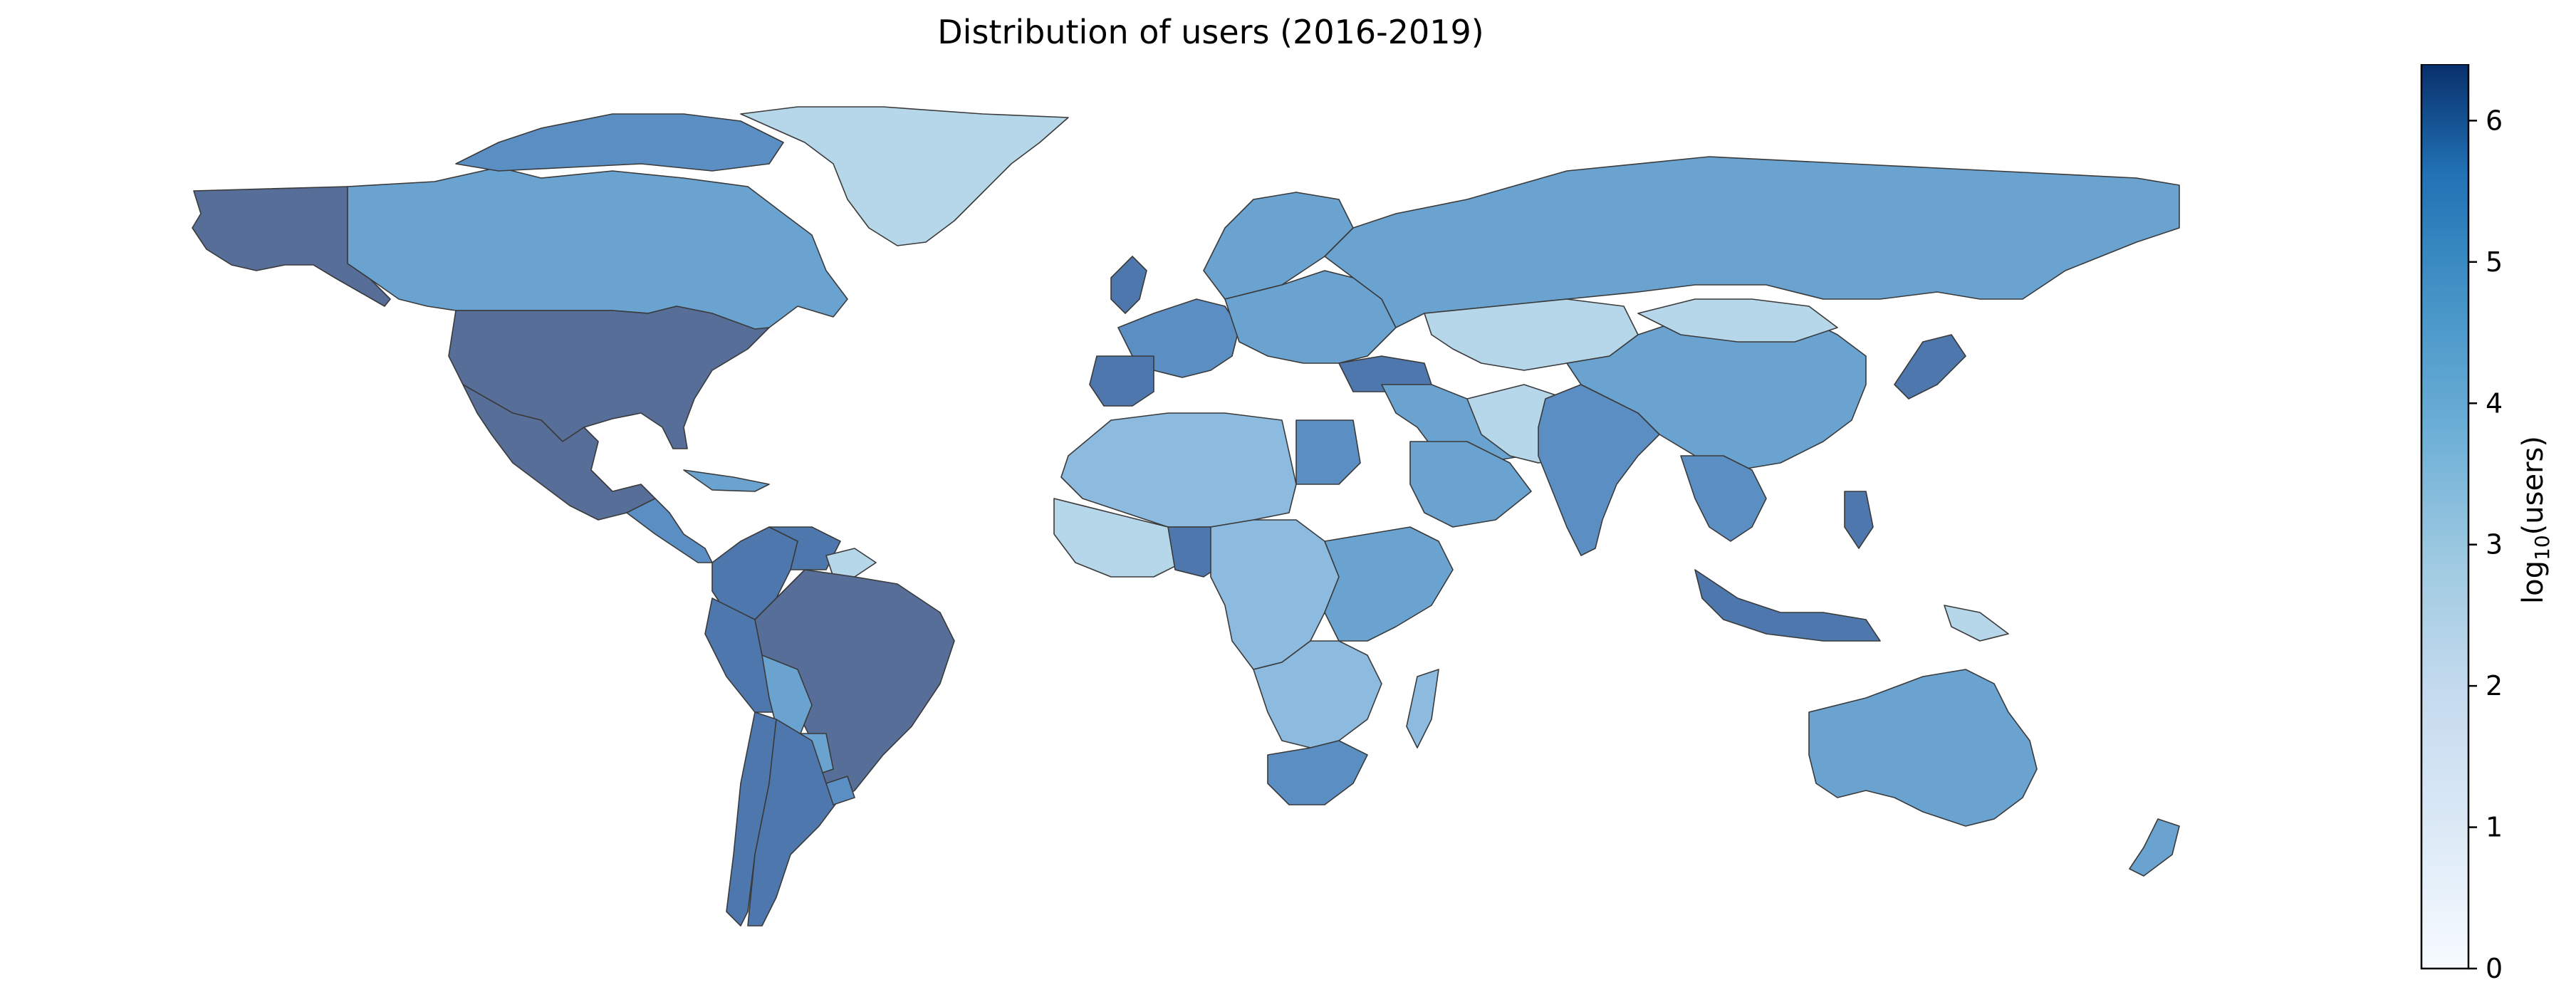 The width and height of the screenshot is (2576, 1007). What do you see at coordinates (1328, 452) in the screenshot?
I see `region-egypt` at bounding box center [1328, 452].